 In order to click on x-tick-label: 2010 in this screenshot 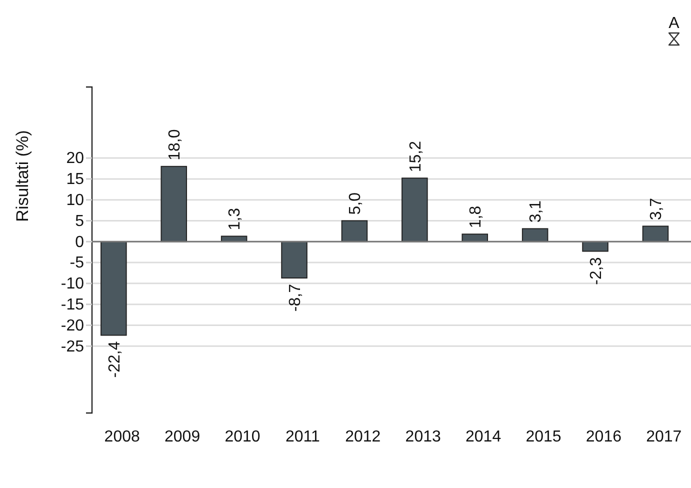, I will do `click(242, 437)`.